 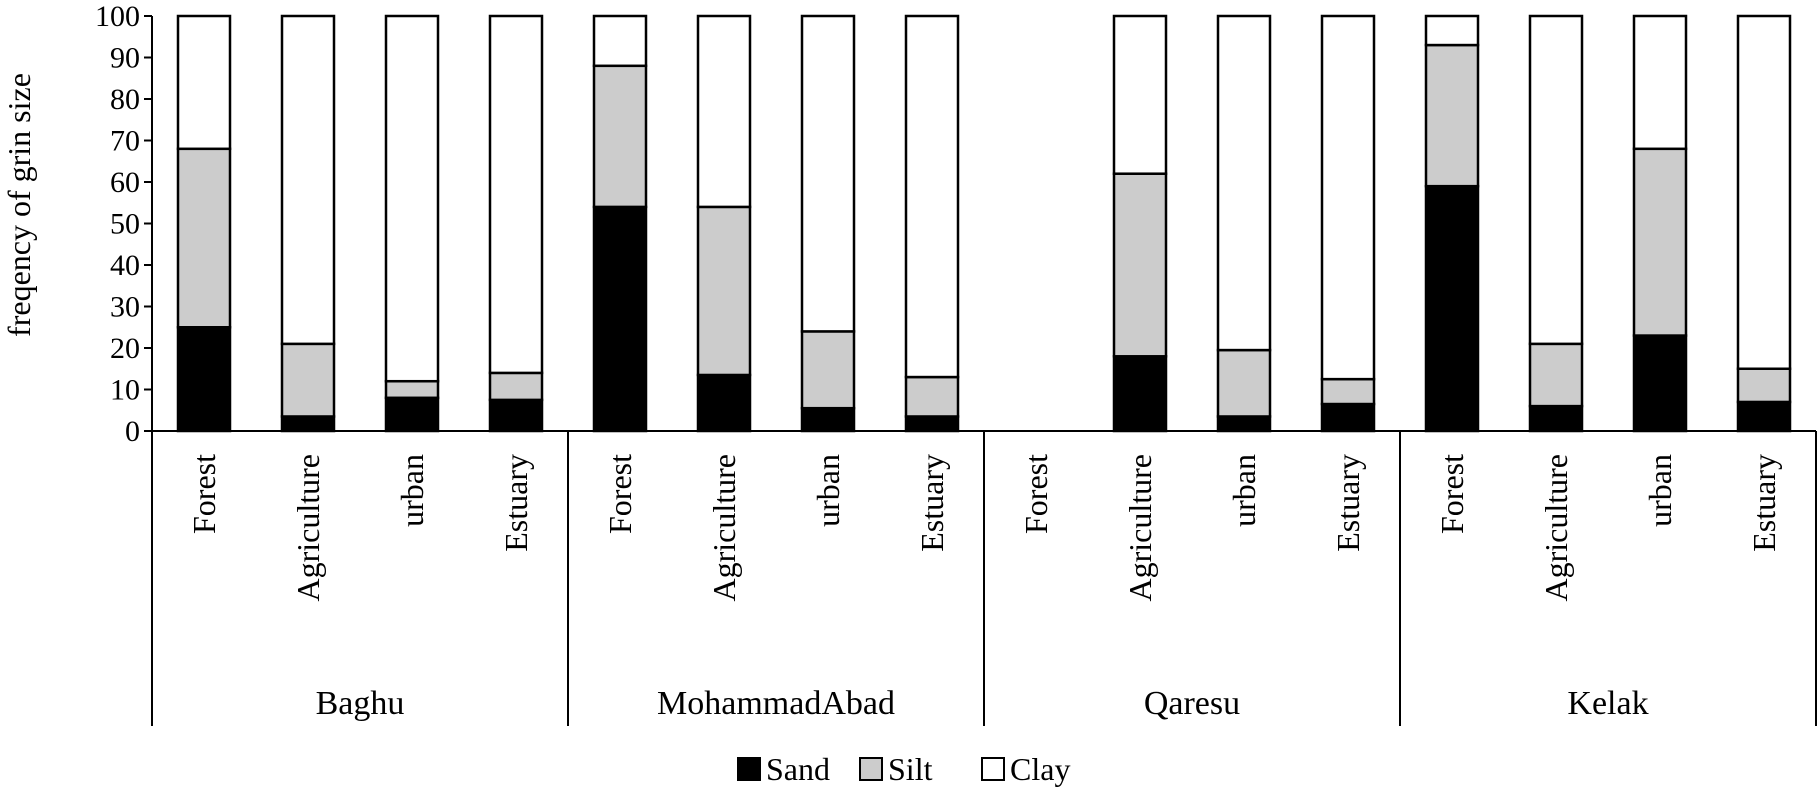 What do you see at coordinates (798, 769) in the screenshot?
I see `legend-label-sand: Sand` at bounding box center [798, 769].